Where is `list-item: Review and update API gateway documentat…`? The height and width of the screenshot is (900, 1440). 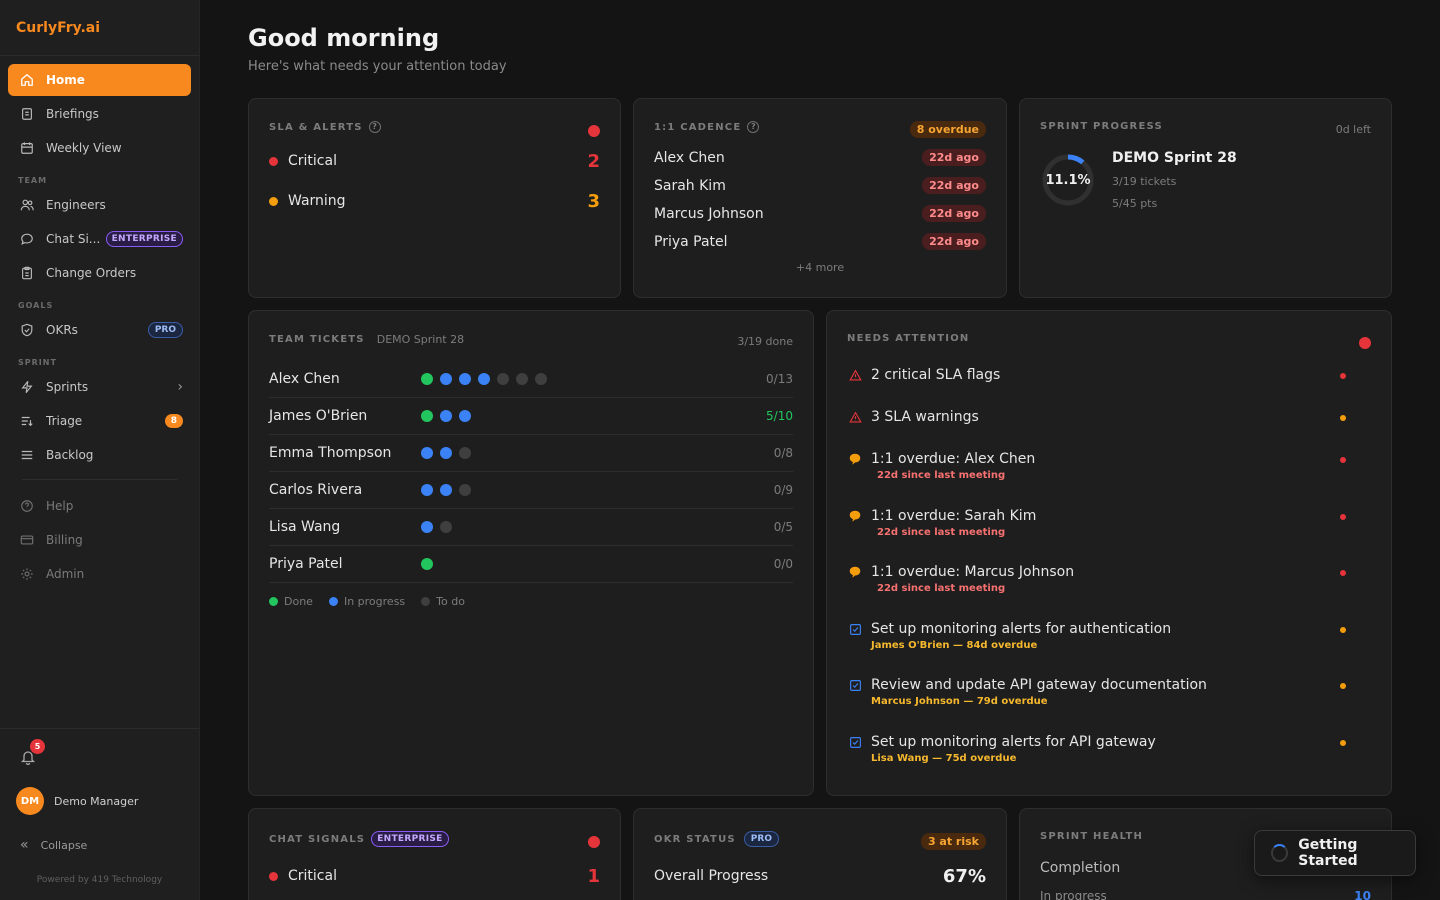
list-item: Review and update API gateway documentat… is located at coordinates (1109, 692).